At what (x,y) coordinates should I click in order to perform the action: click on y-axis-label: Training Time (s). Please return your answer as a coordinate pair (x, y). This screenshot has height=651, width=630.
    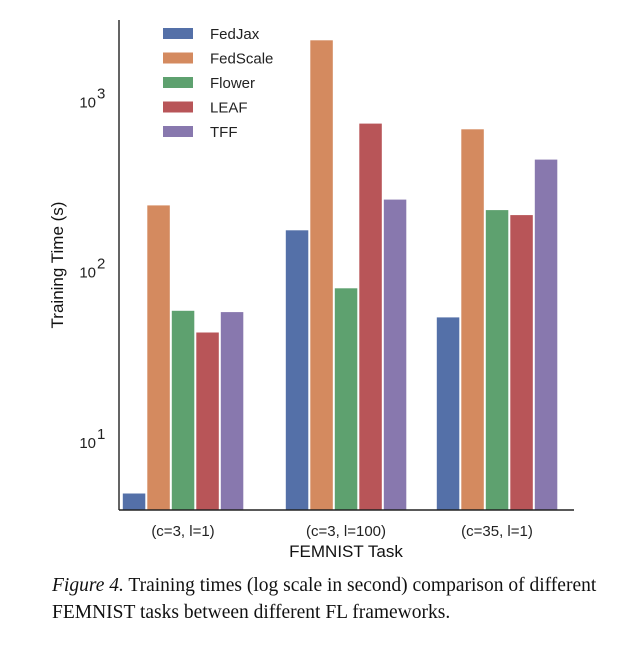
    Looking at the image, I should click on (57, 265).